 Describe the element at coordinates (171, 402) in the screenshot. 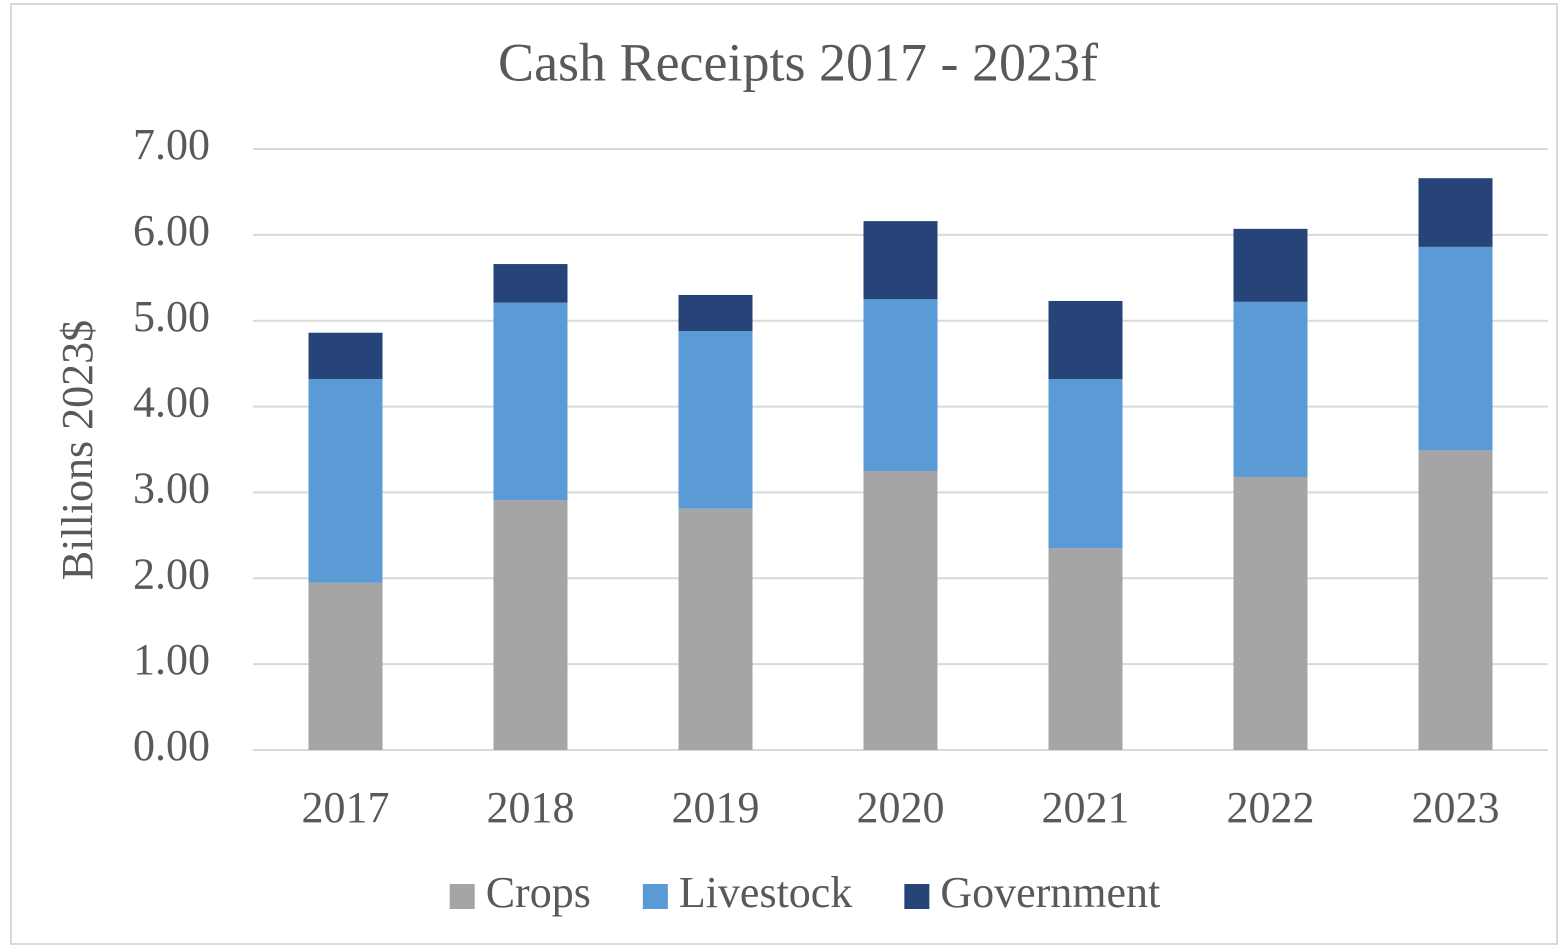

I see `y-tick-label: 4.00` at that location.